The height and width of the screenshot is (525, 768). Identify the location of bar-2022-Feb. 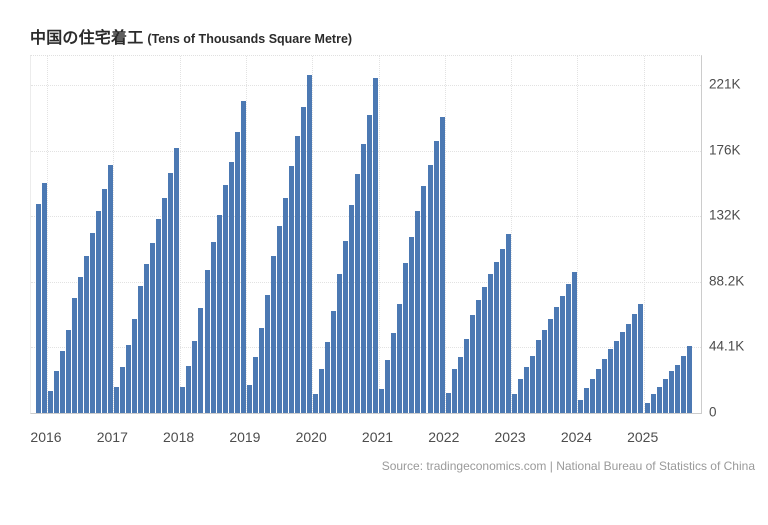
(448, 402).